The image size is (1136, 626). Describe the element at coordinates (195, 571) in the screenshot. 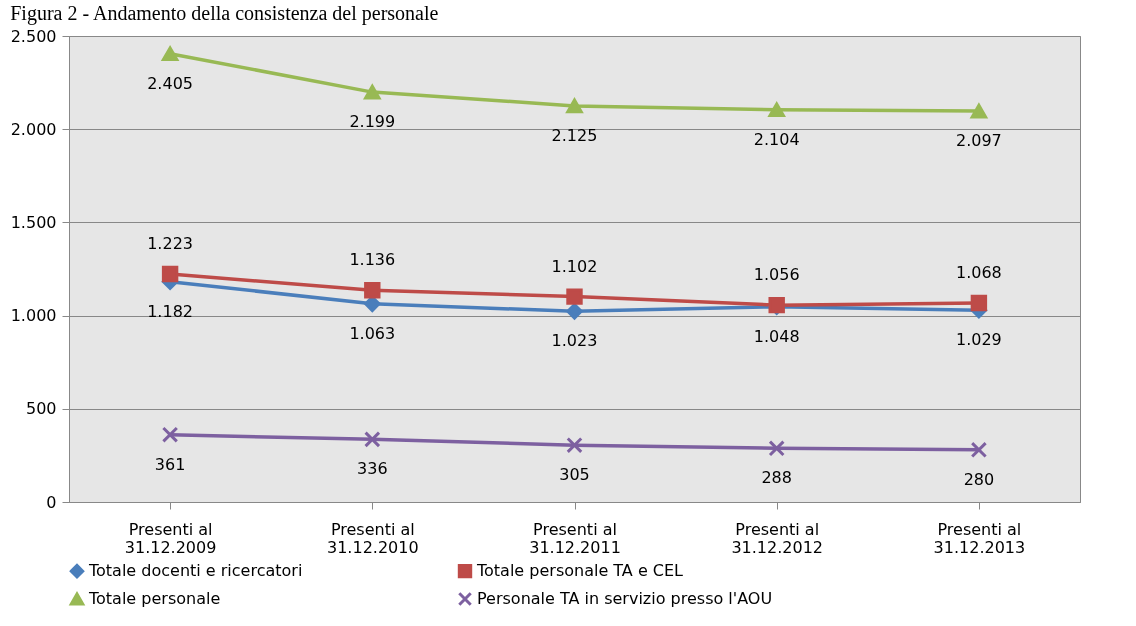

I see `legend-label: Totale docenti e ricercatori` at that location.